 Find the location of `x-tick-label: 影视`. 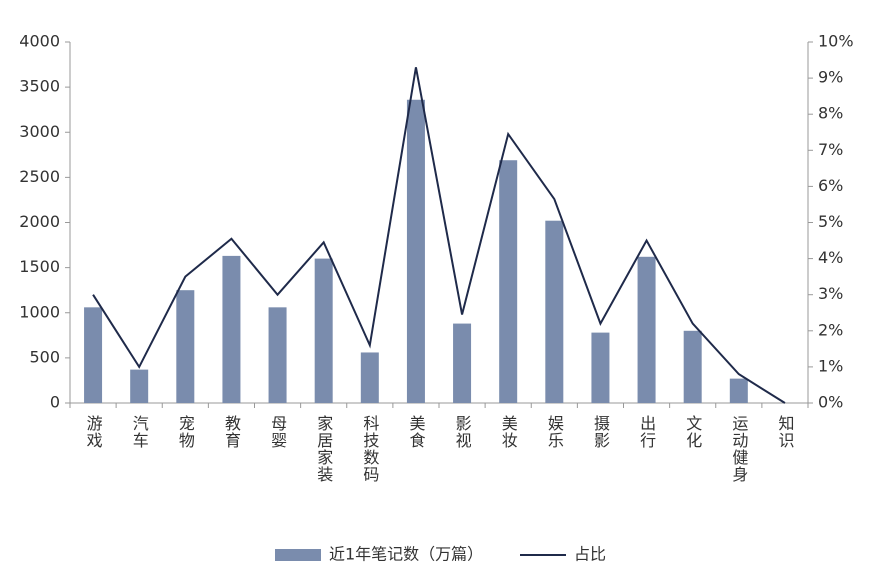

x-tick-label: 影视 is located at coordinates (462, 432).